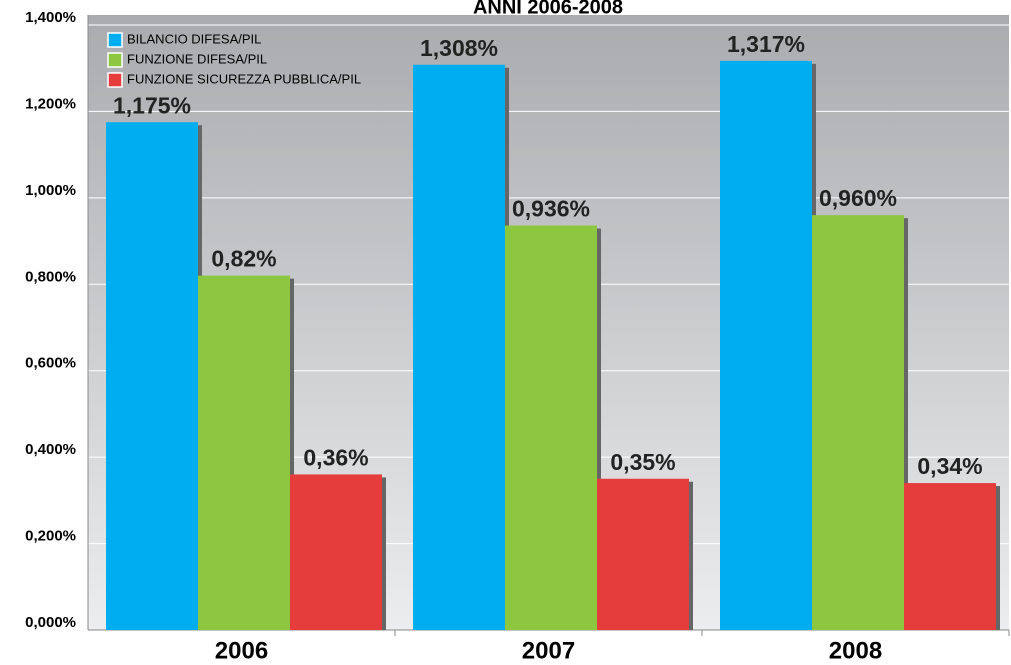 Image resolution: width=1011 pixels, height=665 pixels. I want to click on legend-label: FUNZIONE SICUREZZA PUBBLICA/PIL, so click(244, 78).